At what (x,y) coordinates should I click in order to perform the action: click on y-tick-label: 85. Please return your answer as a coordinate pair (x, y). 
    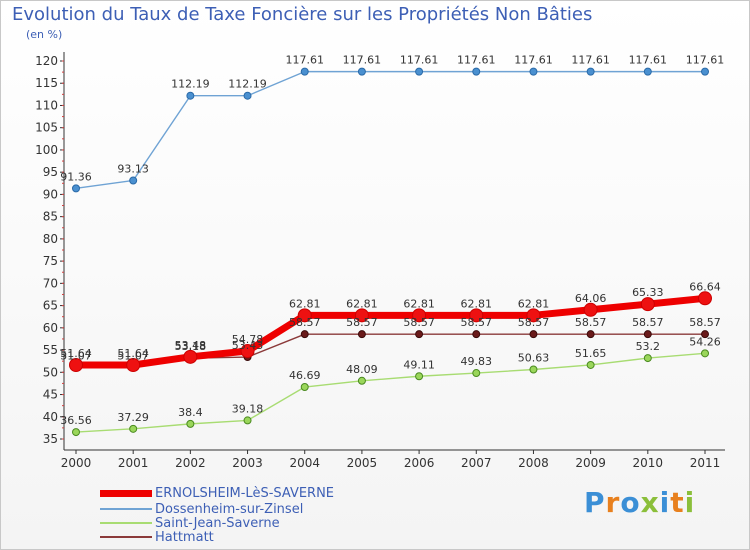
    Looking at the image, I should click on (50, 217).